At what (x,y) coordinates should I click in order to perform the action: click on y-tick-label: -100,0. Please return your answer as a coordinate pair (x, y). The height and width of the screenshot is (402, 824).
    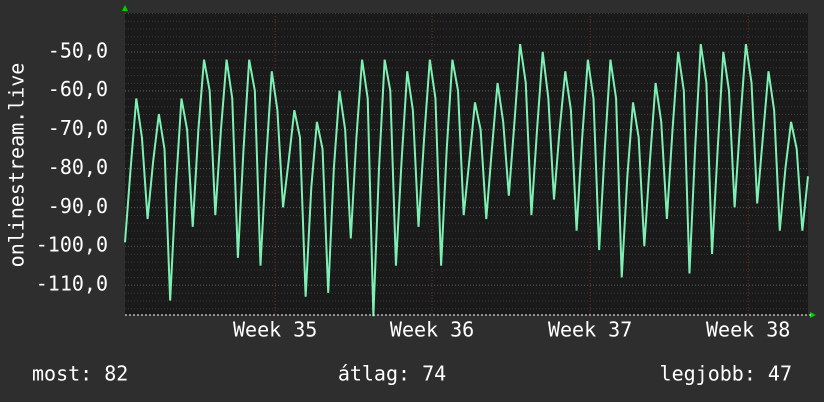
    Looking at the image, I should click on (72, 245).